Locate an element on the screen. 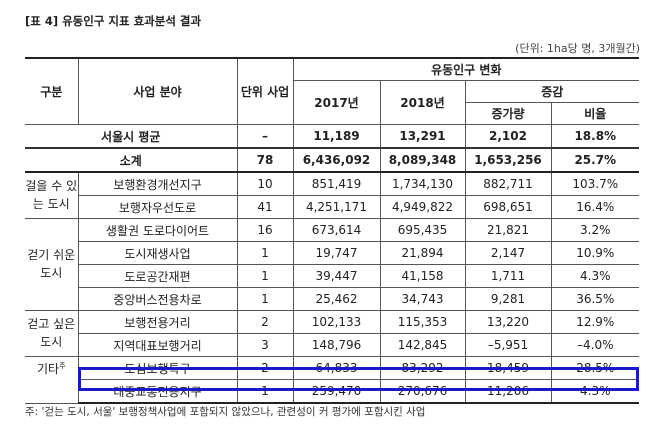 Image resolution: width=658 pixels, height=427 pixels. header-count: 단위 사업 is located at coordinates (265, 91).